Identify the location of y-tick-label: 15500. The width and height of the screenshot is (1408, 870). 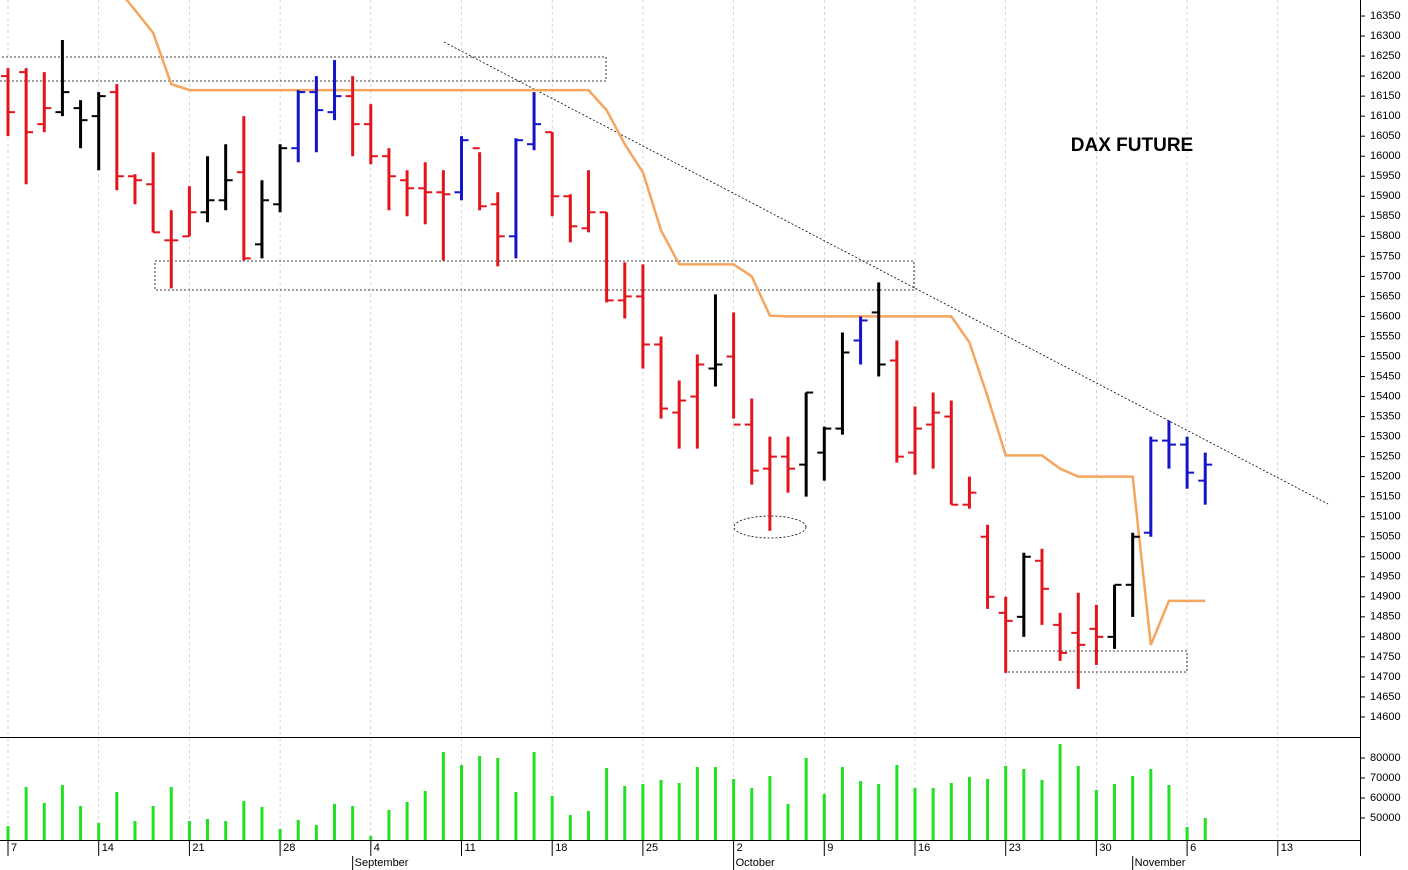
(1385, 356).